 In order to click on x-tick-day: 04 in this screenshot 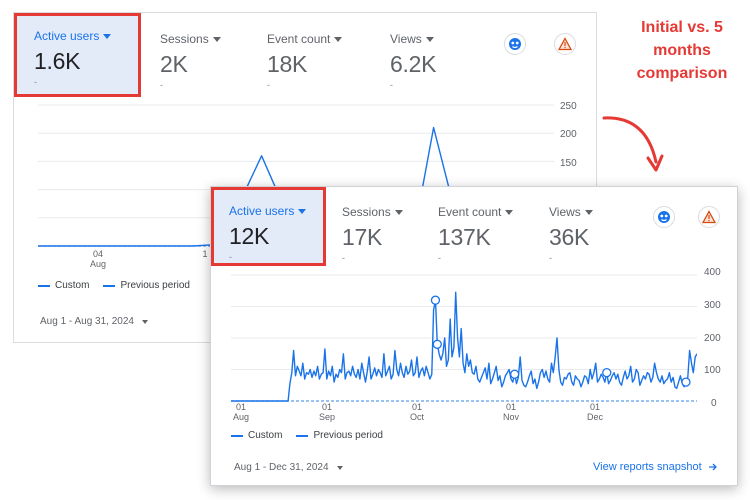, I will do `click(97, 254)`.